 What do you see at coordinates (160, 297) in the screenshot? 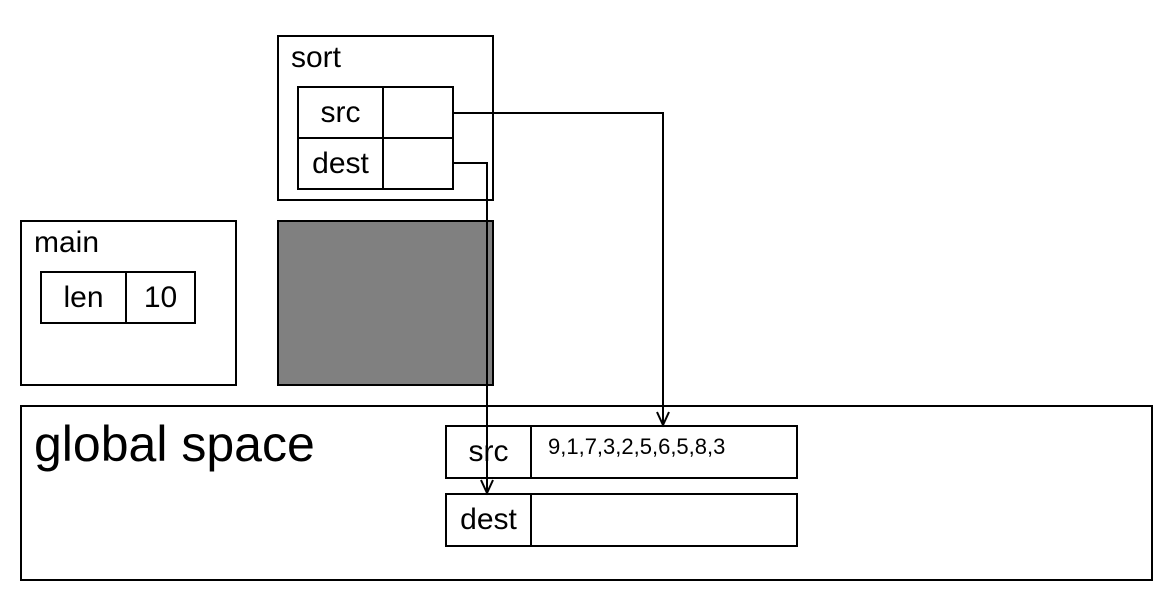
I see `main-len-value: 10` at bounding box center [160, 297].